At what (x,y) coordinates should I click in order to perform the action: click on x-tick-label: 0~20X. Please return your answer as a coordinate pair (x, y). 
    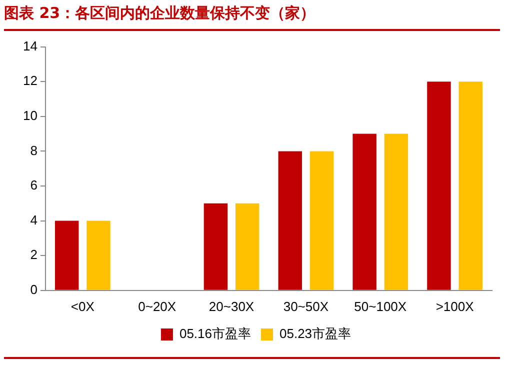
    Looking at the image, I should click on (157, 306).